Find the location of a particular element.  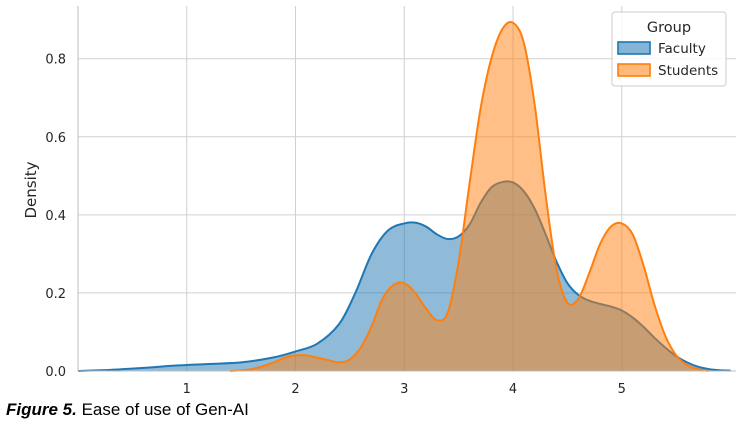

legend-label-faculty: Faculty is located at coordinates (682, 49).